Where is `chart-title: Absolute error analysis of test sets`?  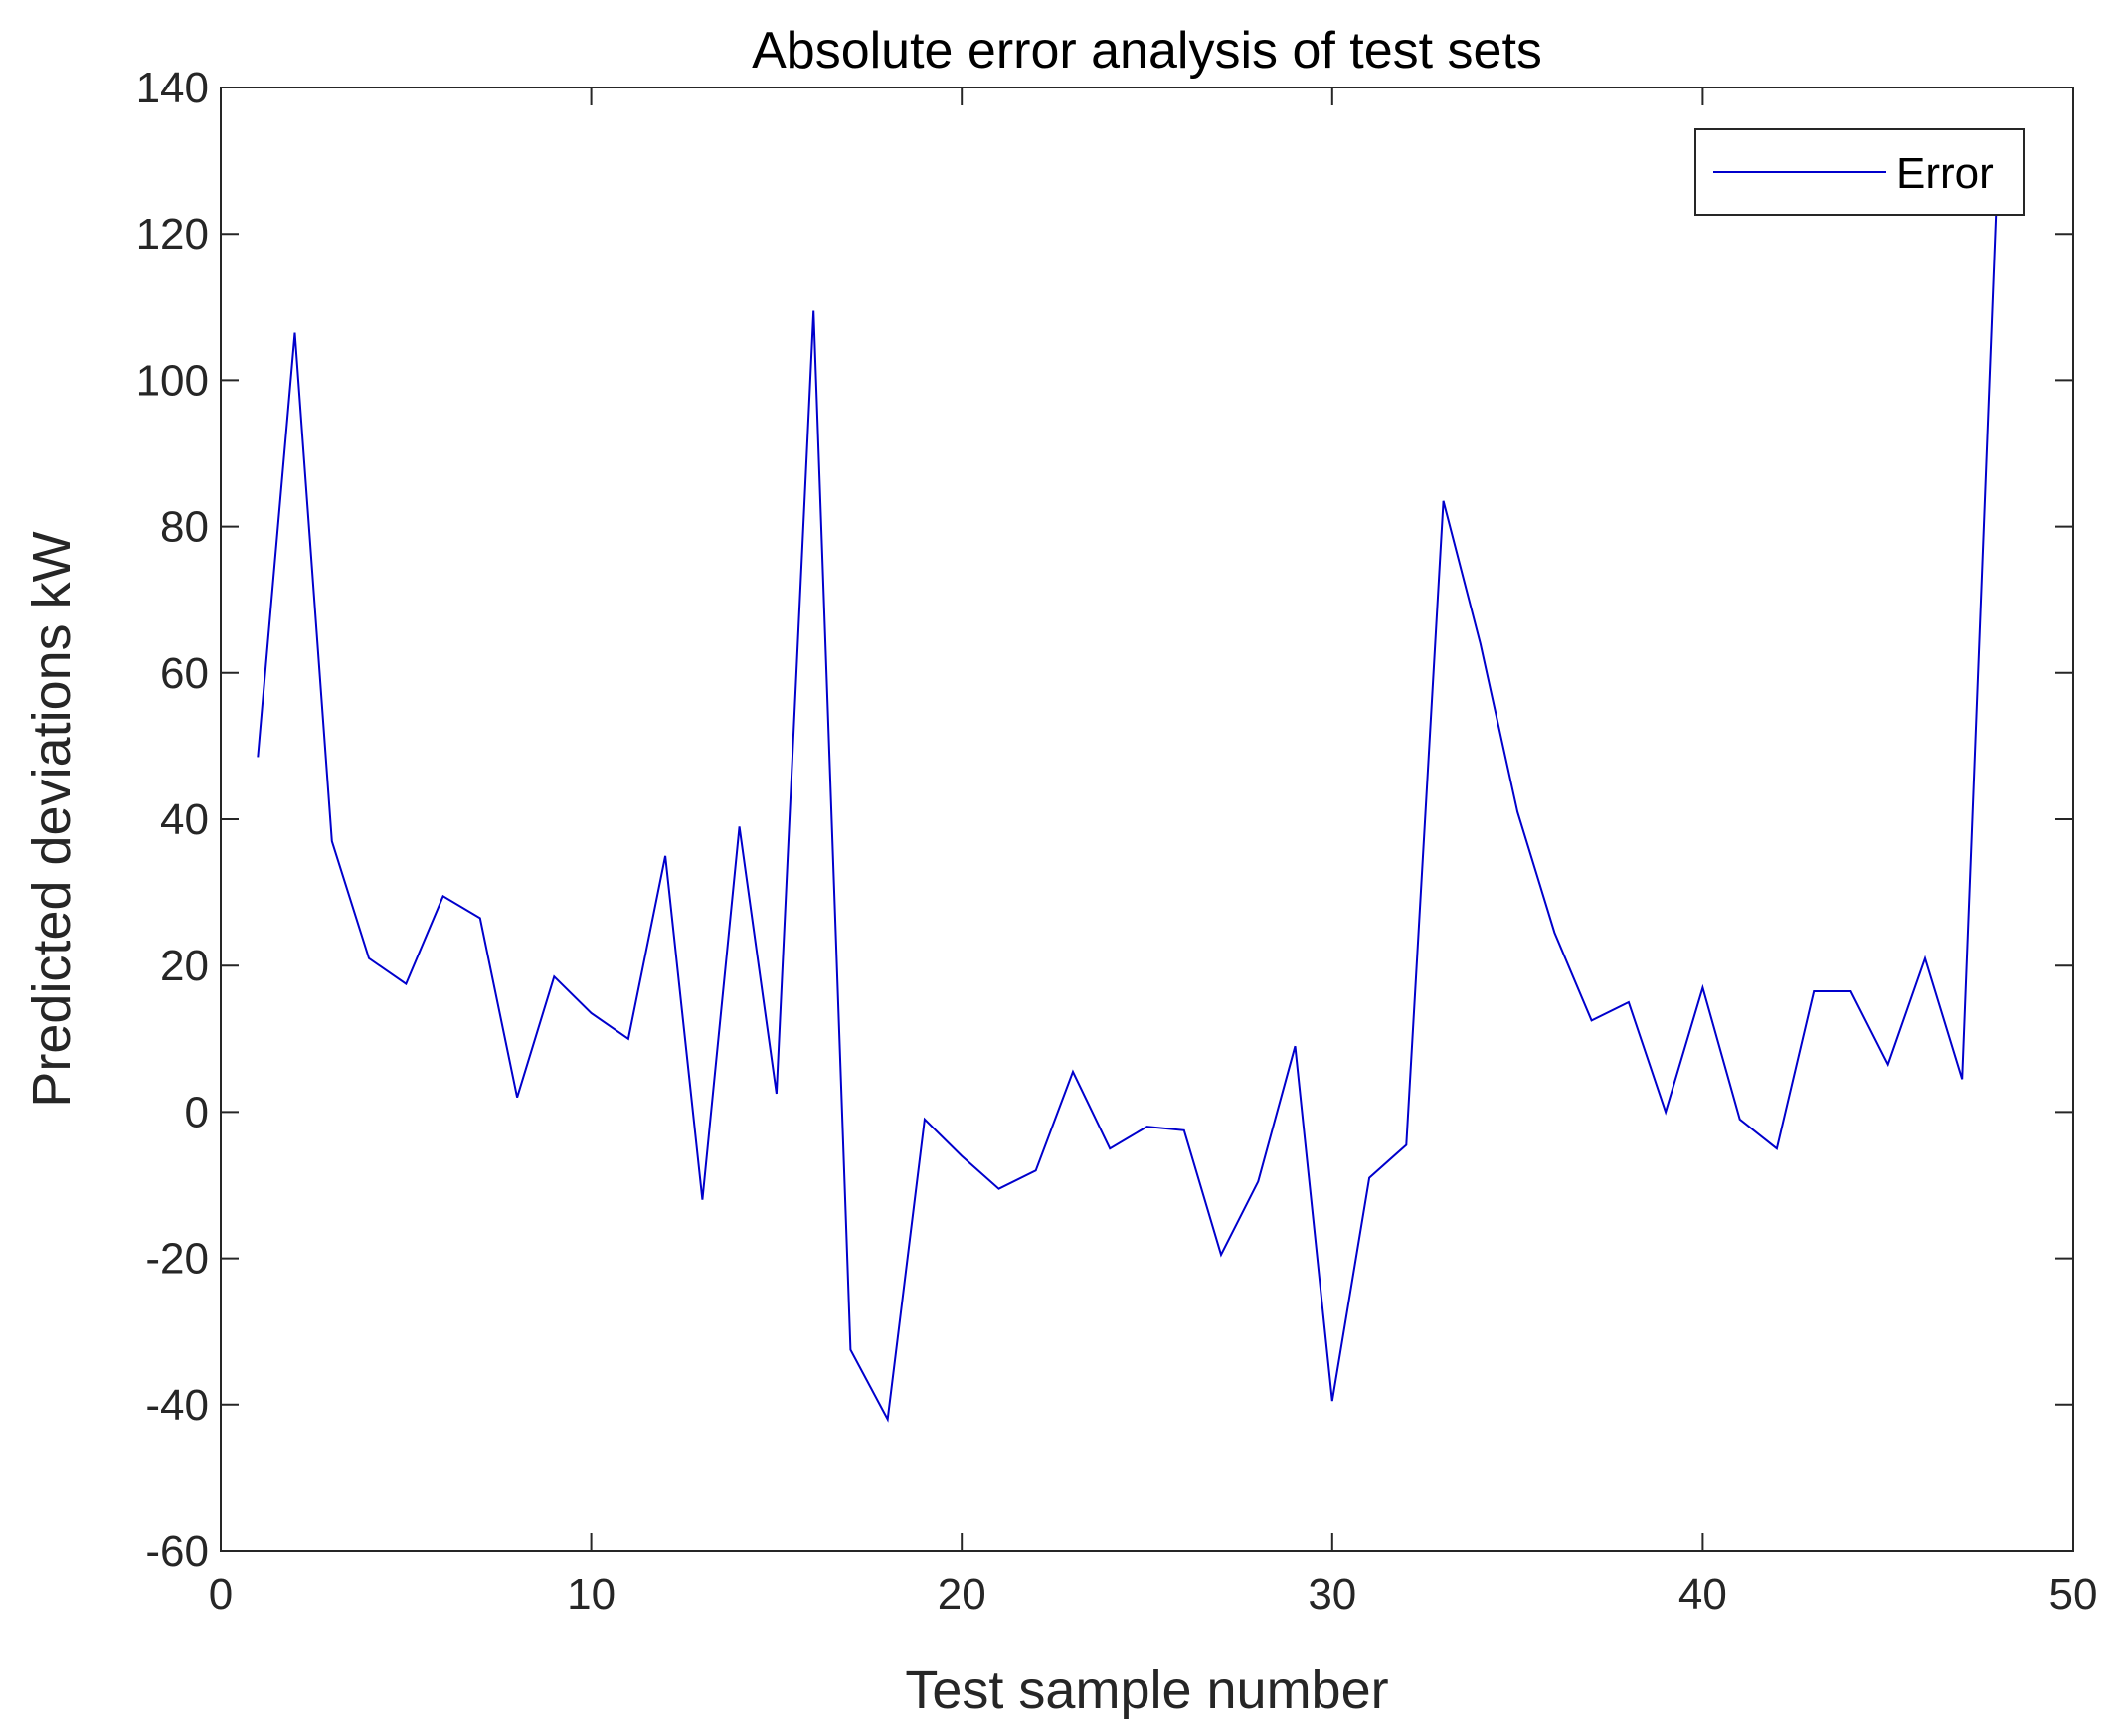
chart-title: Absolute error analysis of test sets is located at coordinates (1147, 51).